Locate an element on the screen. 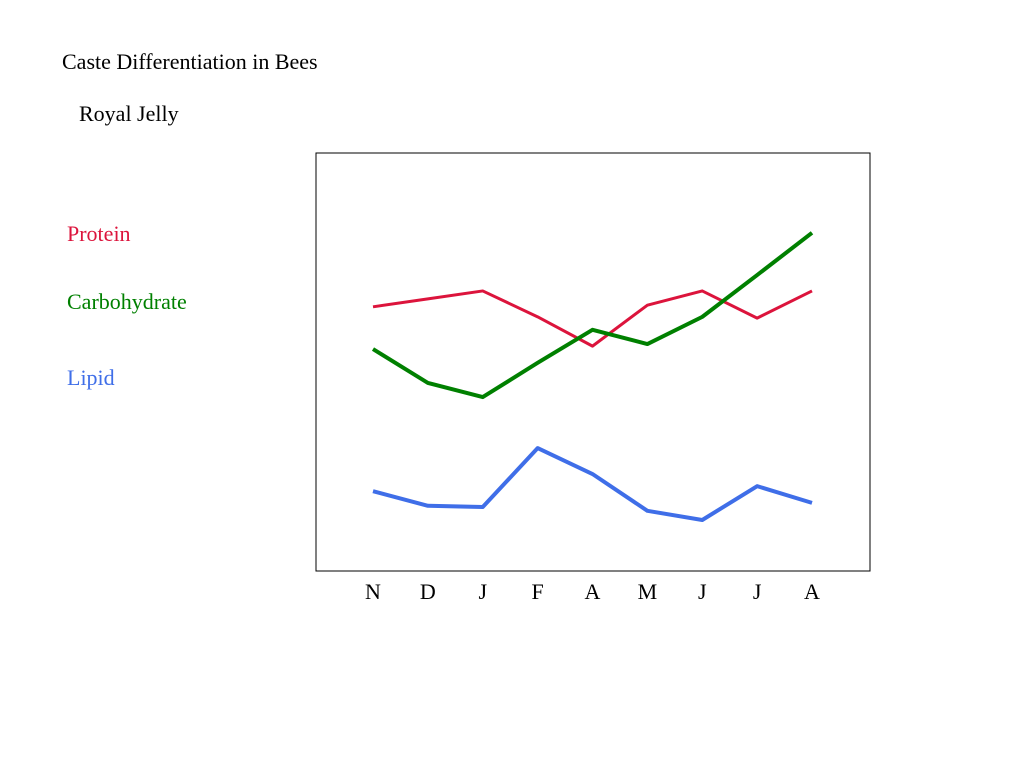 This screenshot has width=1024, height=768. legend-label: Protein is located at coordinates (99, 233).